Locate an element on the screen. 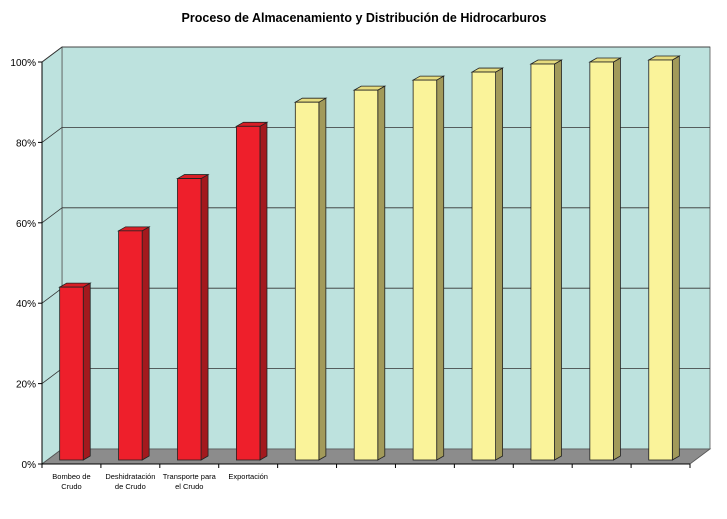  y-tick-label: 20% is located at coordinates (26, 385).